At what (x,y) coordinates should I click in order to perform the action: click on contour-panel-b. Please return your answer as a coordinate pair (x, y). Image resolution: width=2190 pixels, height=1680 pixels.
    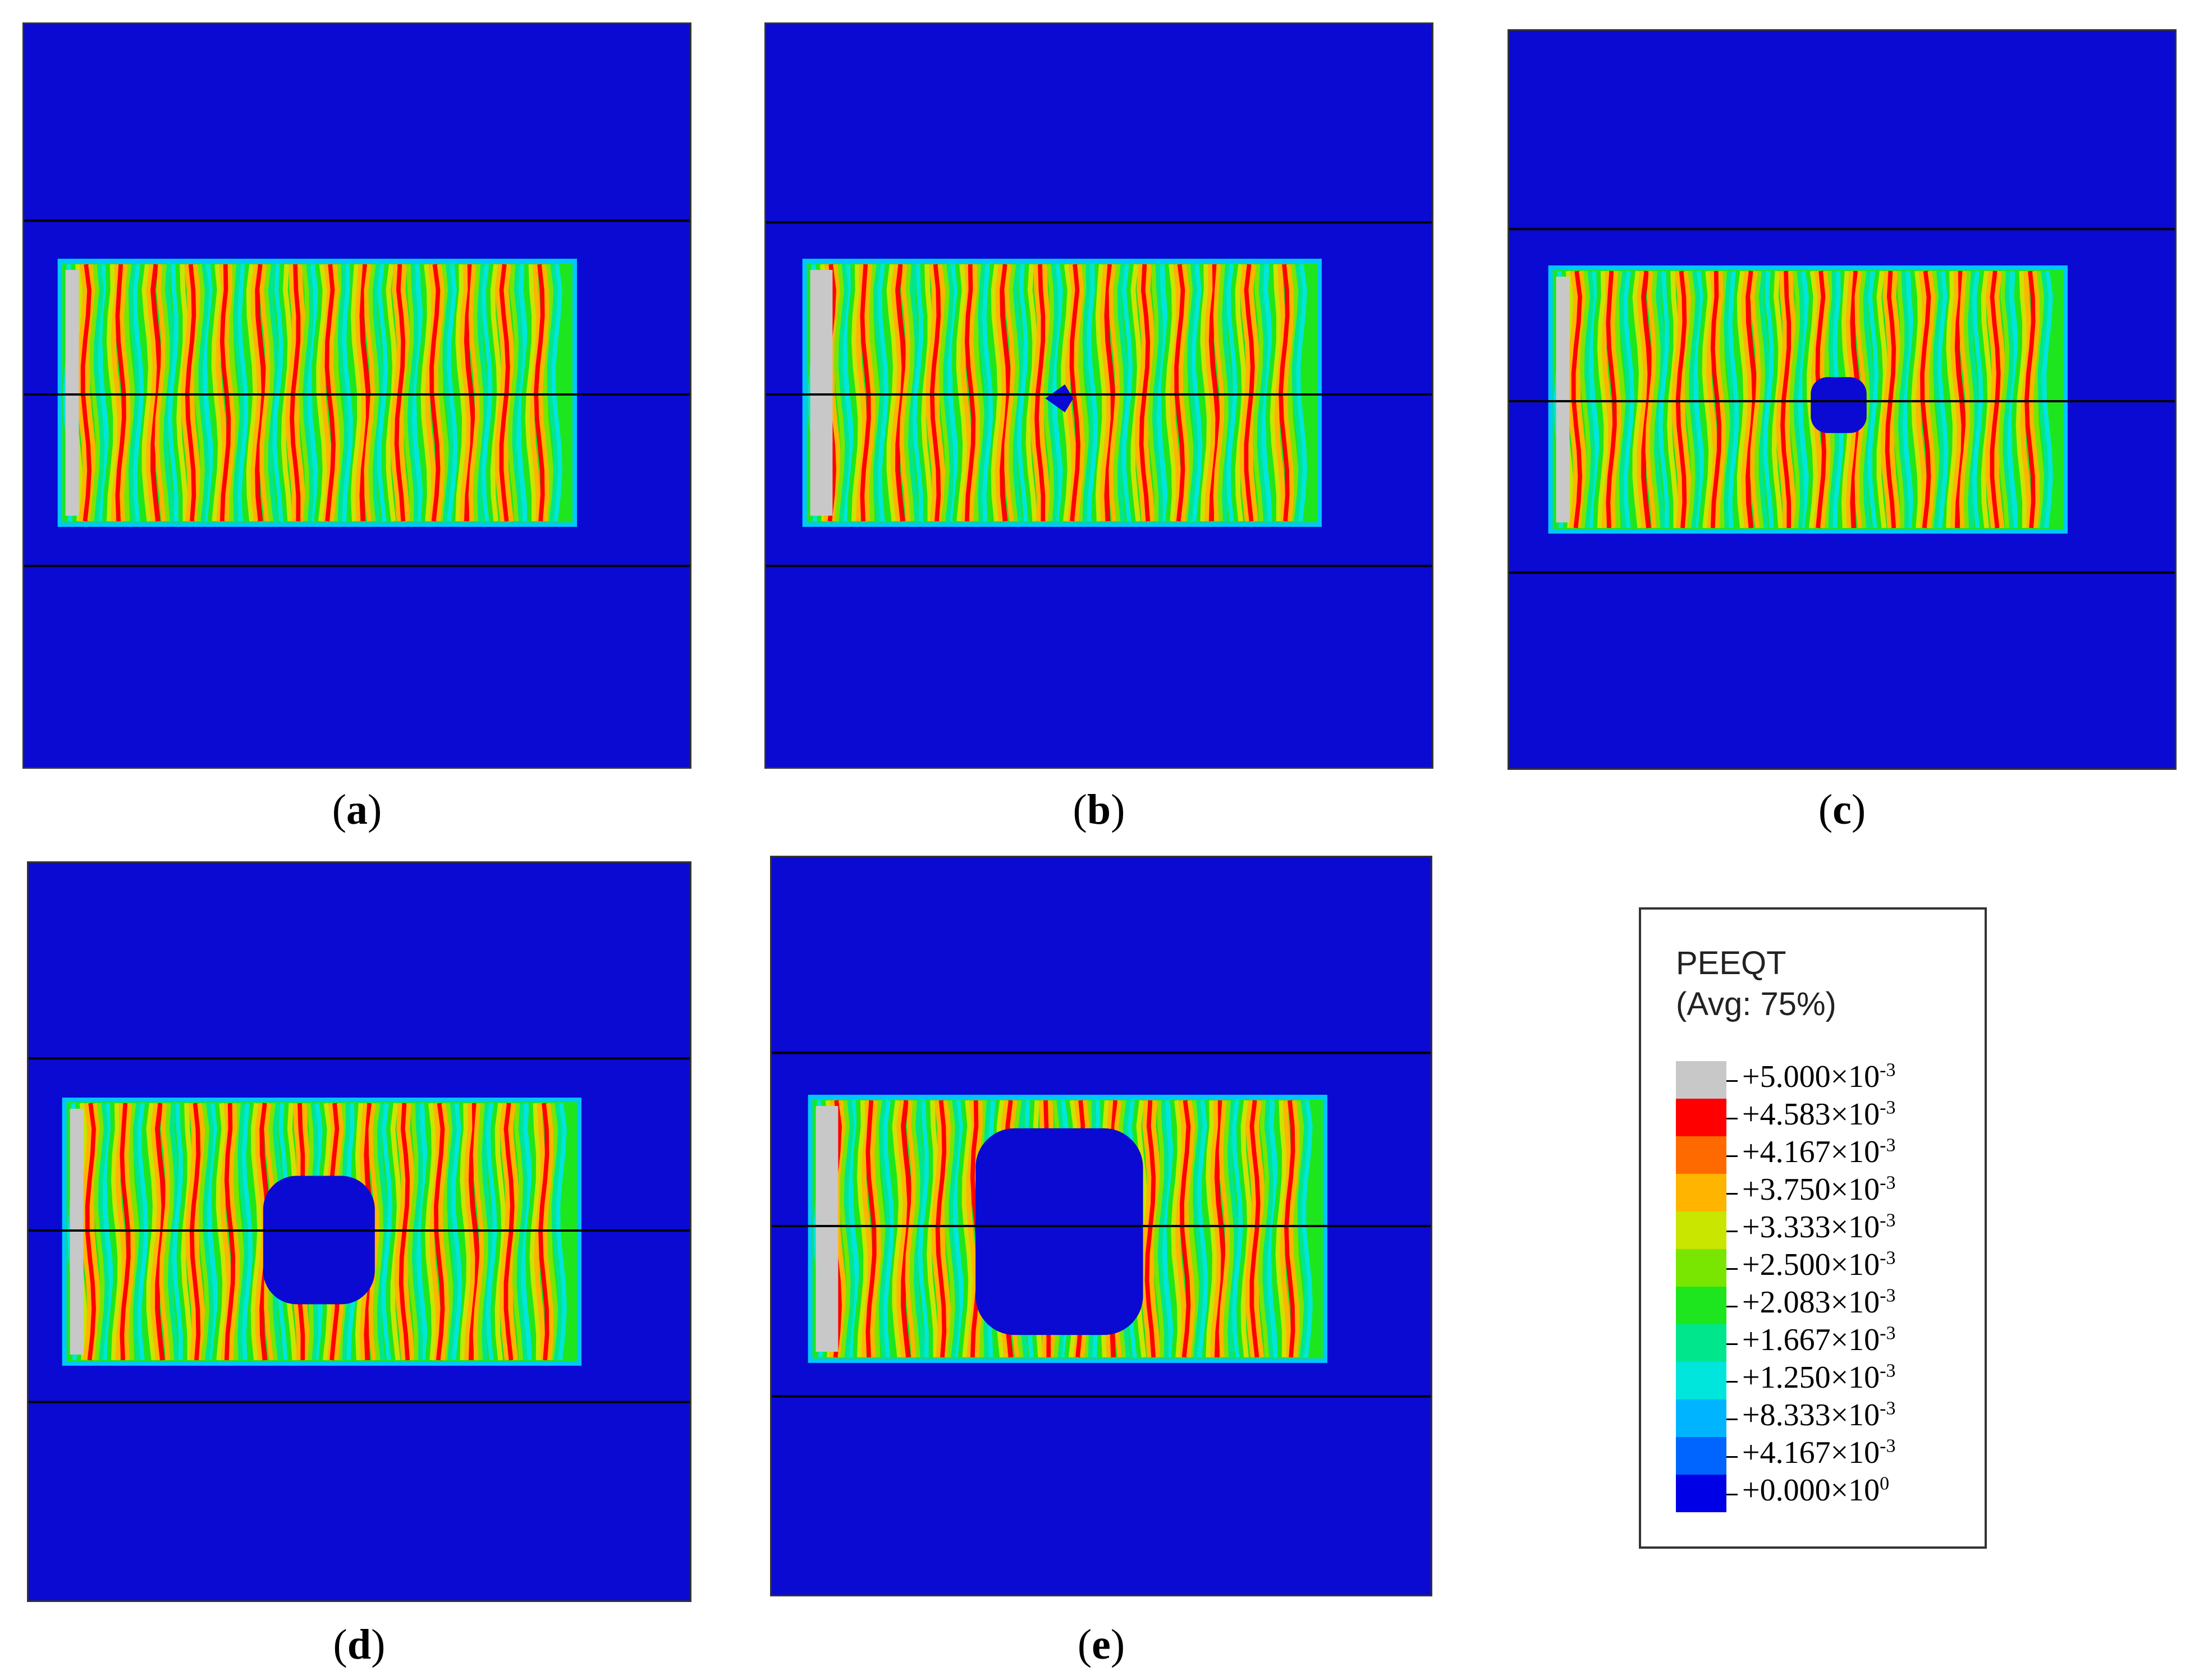
    Looking at the image, I should click on (1098, 396).